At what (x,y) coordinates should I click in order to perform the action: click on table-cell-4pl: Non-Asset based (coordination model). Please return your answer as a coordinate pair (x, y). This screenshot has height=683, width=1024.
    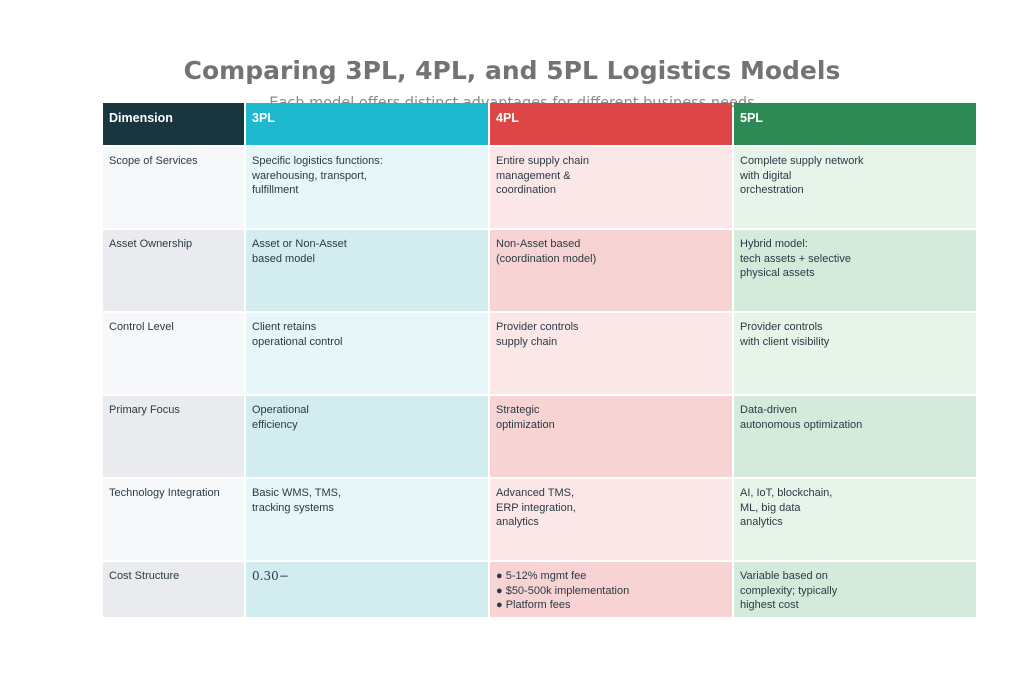
    Looking at the image, I should click on (611, 270).